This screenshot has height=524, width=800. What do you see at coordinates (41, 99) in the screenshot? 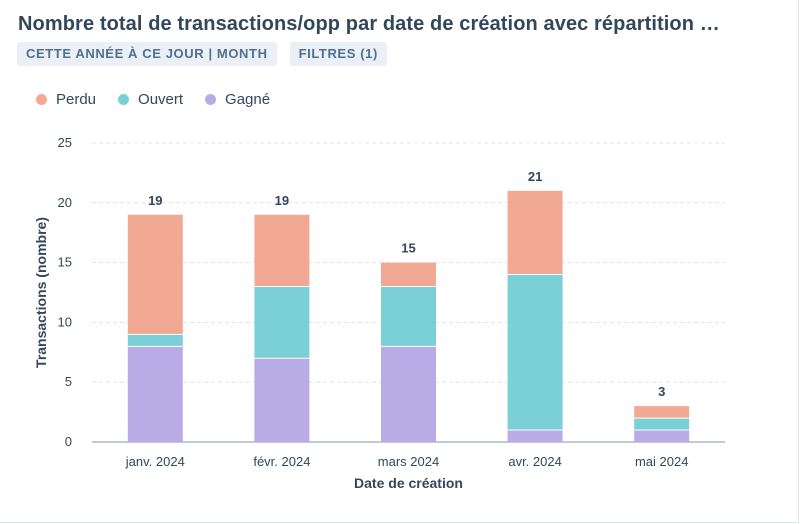
I see `legend-swatch-perdu` at bounding box center [41, 99].